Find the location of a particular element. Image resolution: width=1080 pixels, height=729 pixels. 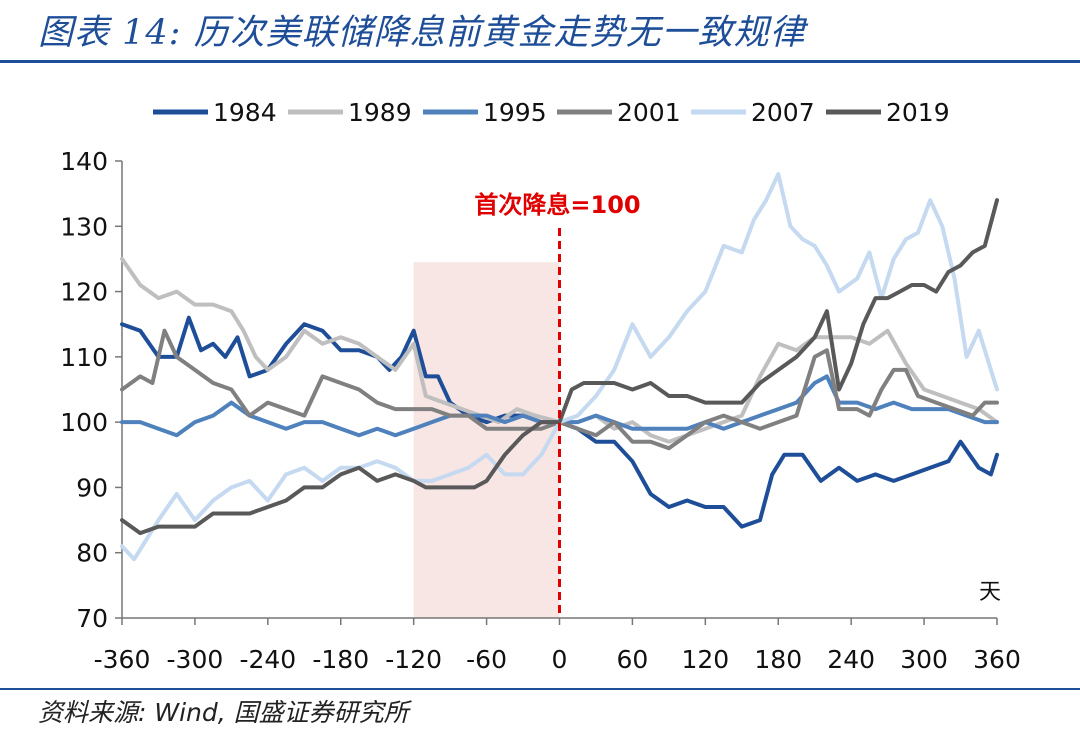

x-tick-label: 60 is located at coordinates (633, 659).